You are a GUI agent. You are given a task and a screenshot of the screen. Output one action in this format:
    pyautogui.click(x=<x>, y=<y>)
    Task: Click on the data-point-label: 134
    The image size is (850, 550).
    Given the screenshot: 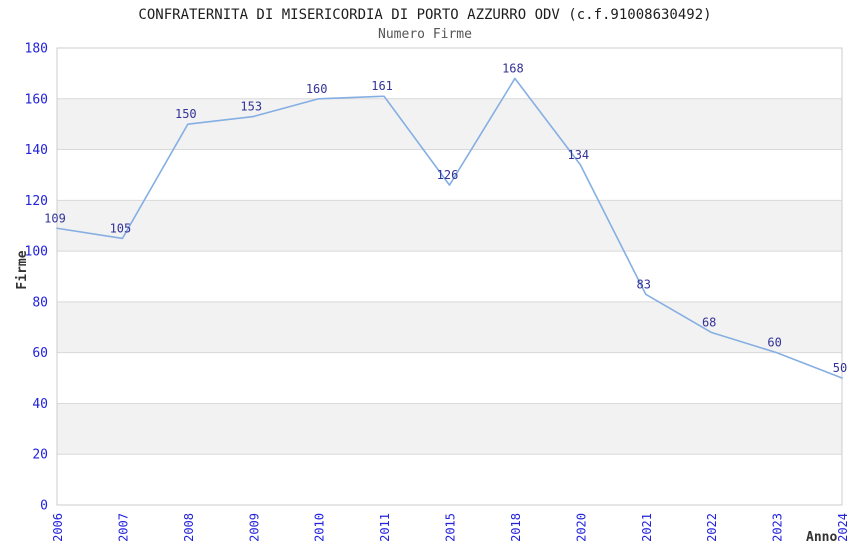 What is the action you would take?
    pyautogui.click(x=578, y=155)
    